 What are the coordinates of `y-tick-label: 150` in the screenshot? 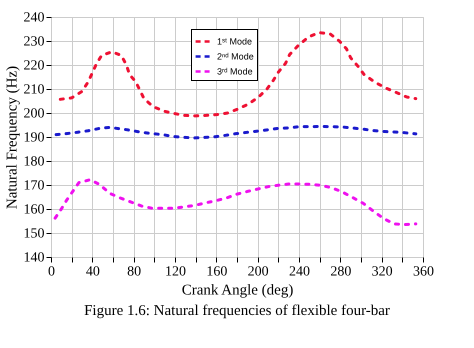 It's located at (34, 234).